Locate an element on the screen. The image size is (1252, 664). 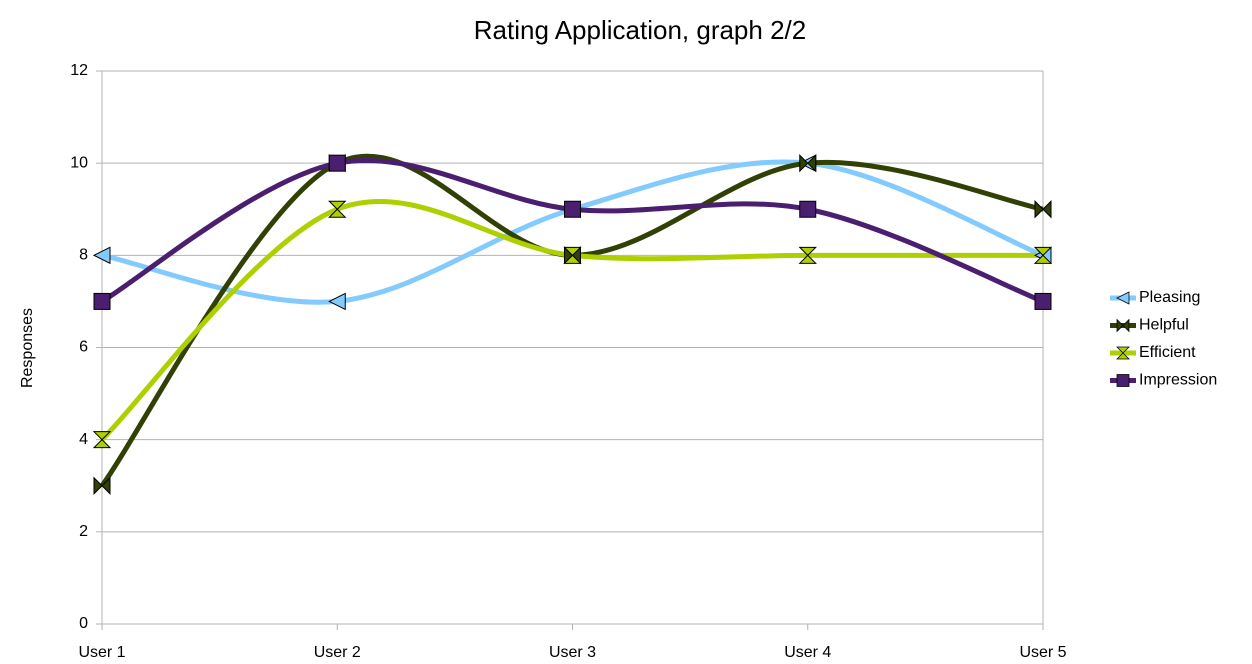
legend-label: Impression is located at coordinates (1178, 380).